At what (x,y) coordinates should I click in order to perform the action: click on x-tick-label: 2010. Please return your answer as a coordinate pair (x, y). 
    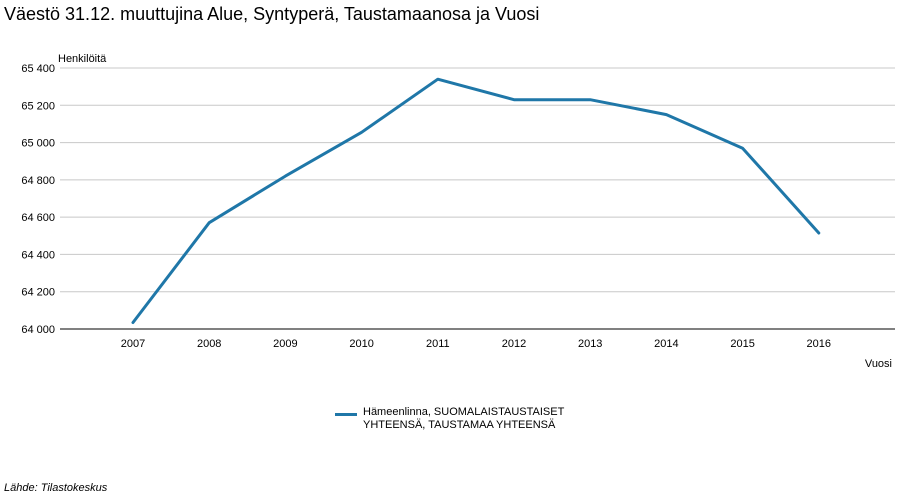
    Looking at the image, I should click on (361, 344).